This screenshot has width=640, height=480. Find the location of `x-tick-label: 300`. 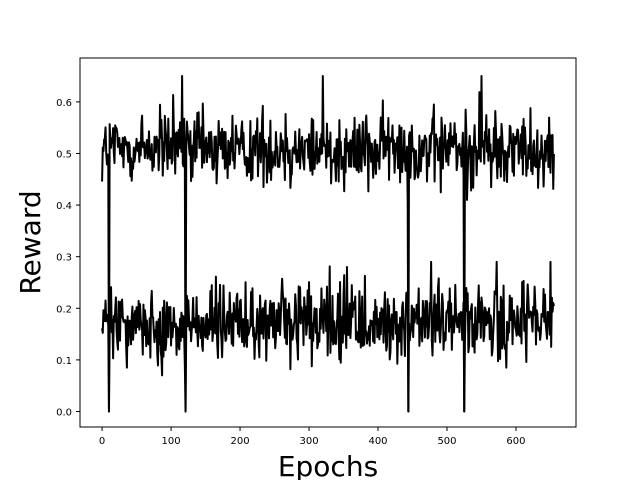

x-tick-label: 300 is located at coordinates (308, 441).